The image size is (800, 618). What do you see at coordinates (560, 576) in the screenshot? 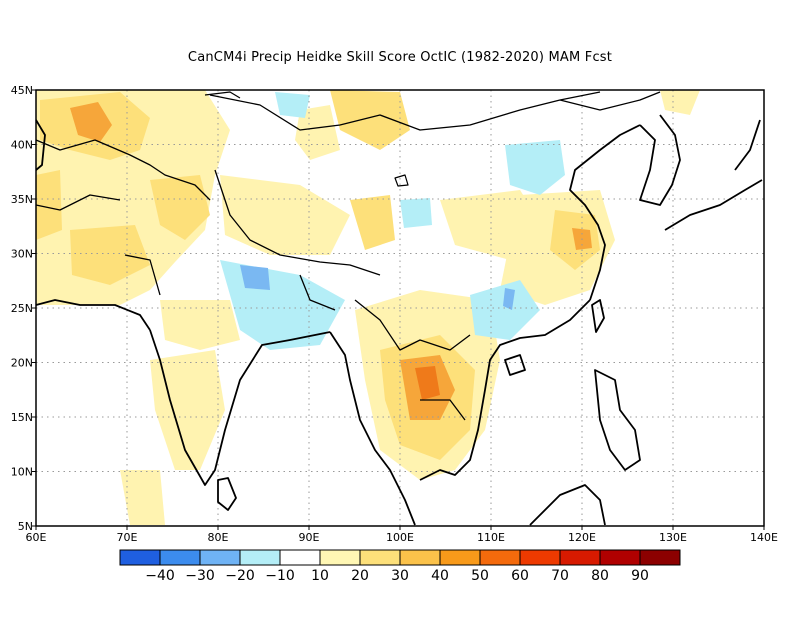
I see `colorbar-label: 70` at bounding box center [560, 576].